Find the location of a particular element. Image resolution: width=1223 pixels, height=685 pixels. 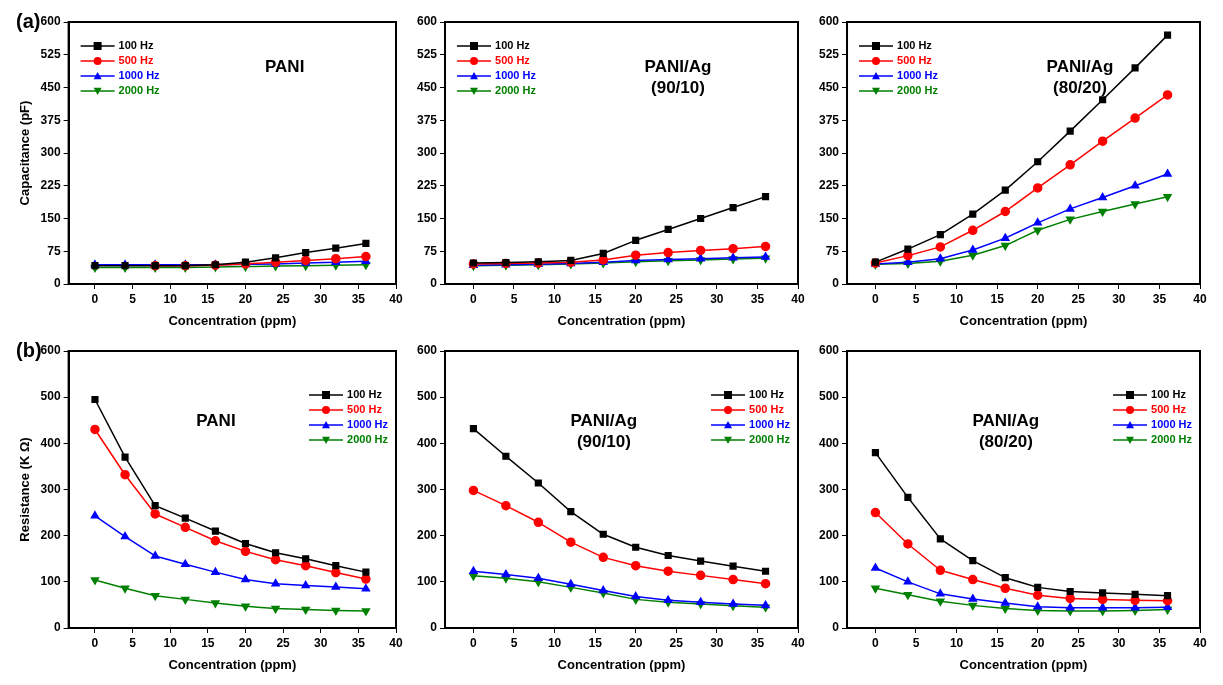

y-tick-label: 500 is located at coordinates (427, 396).